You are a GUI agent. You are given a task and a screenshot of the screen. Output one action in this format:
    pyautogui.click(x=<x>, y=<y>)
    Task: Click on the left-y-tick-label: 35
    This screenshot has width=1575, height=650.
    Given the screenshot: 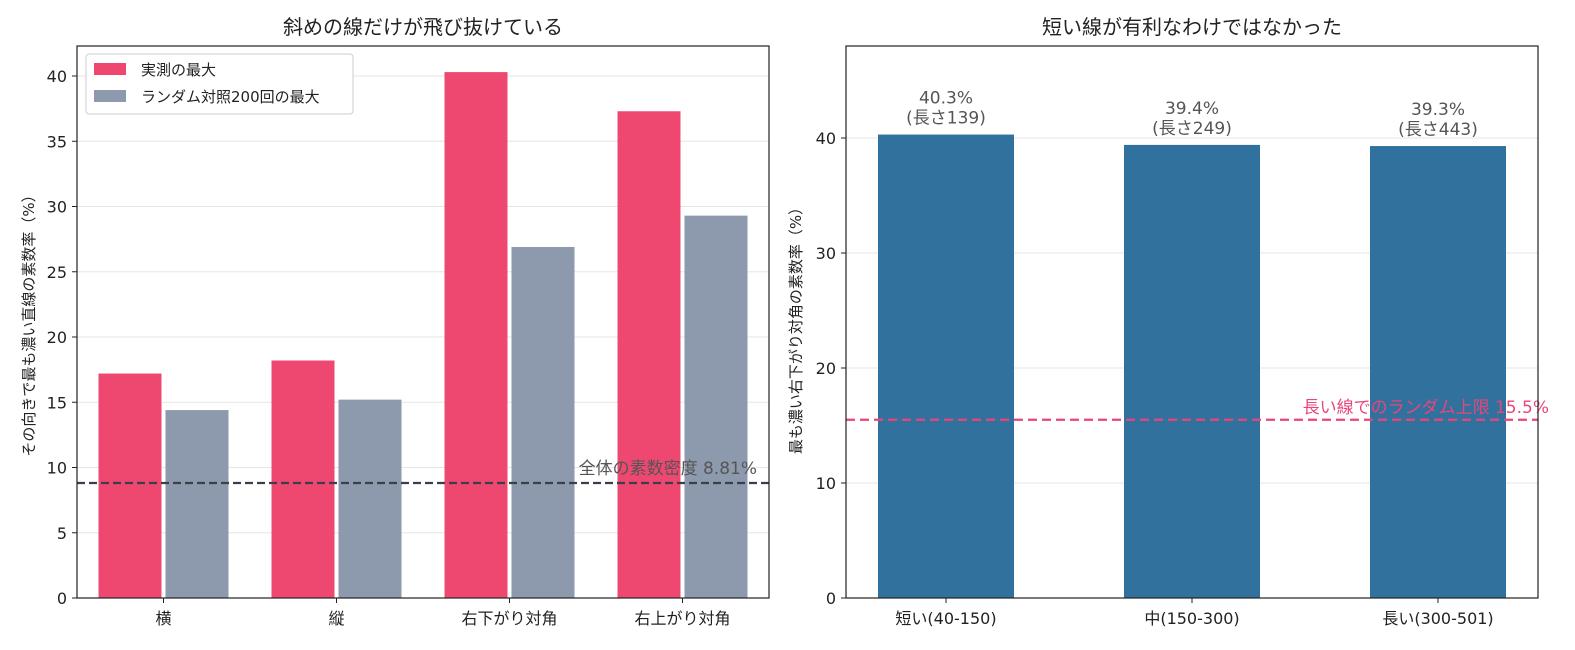 What is the action you would take?
    pyautogui.click(x=57, y=141)
    